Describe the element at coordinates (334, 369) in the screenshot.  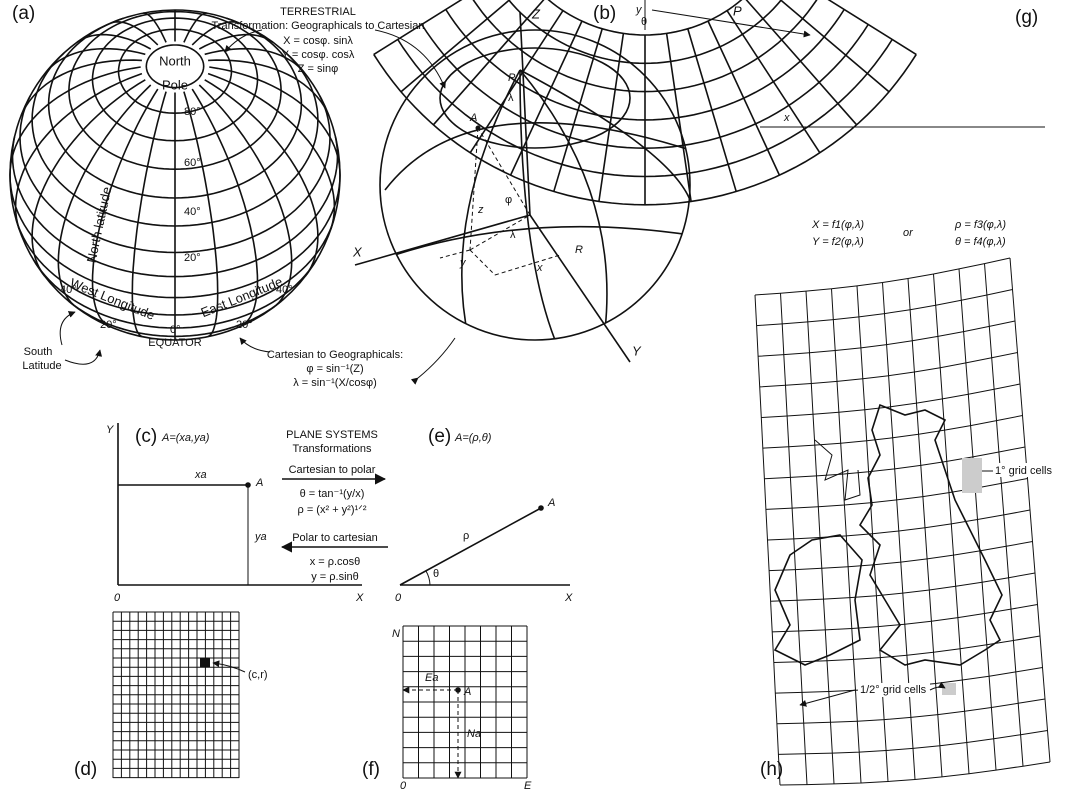
I see `equation: φ = sin⁻¹(Z)` at that location.